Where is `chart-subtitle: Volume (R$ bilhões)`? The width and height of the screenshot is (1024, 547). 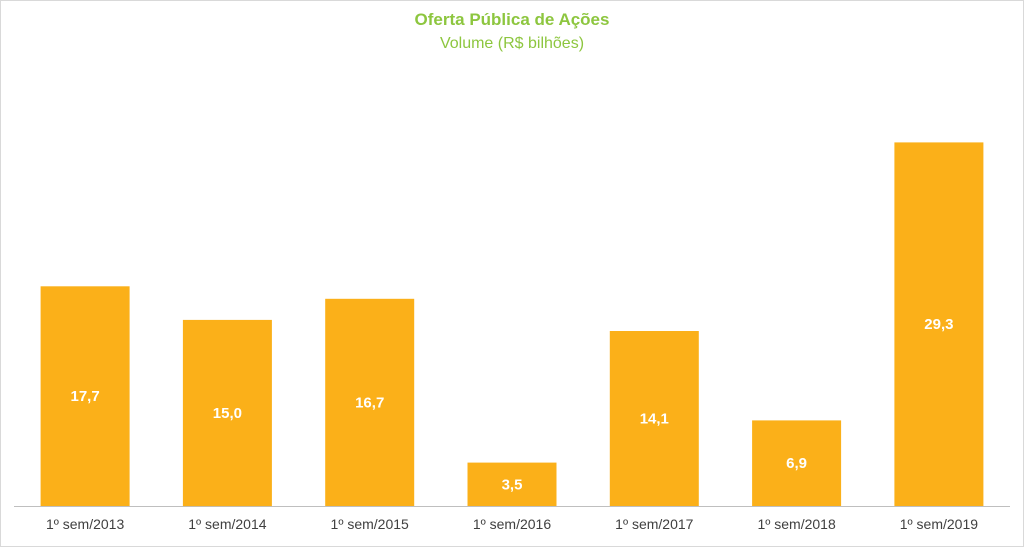
chart-subtitle: Volume (R$ bilhões) is located at coordinates (512, 43).